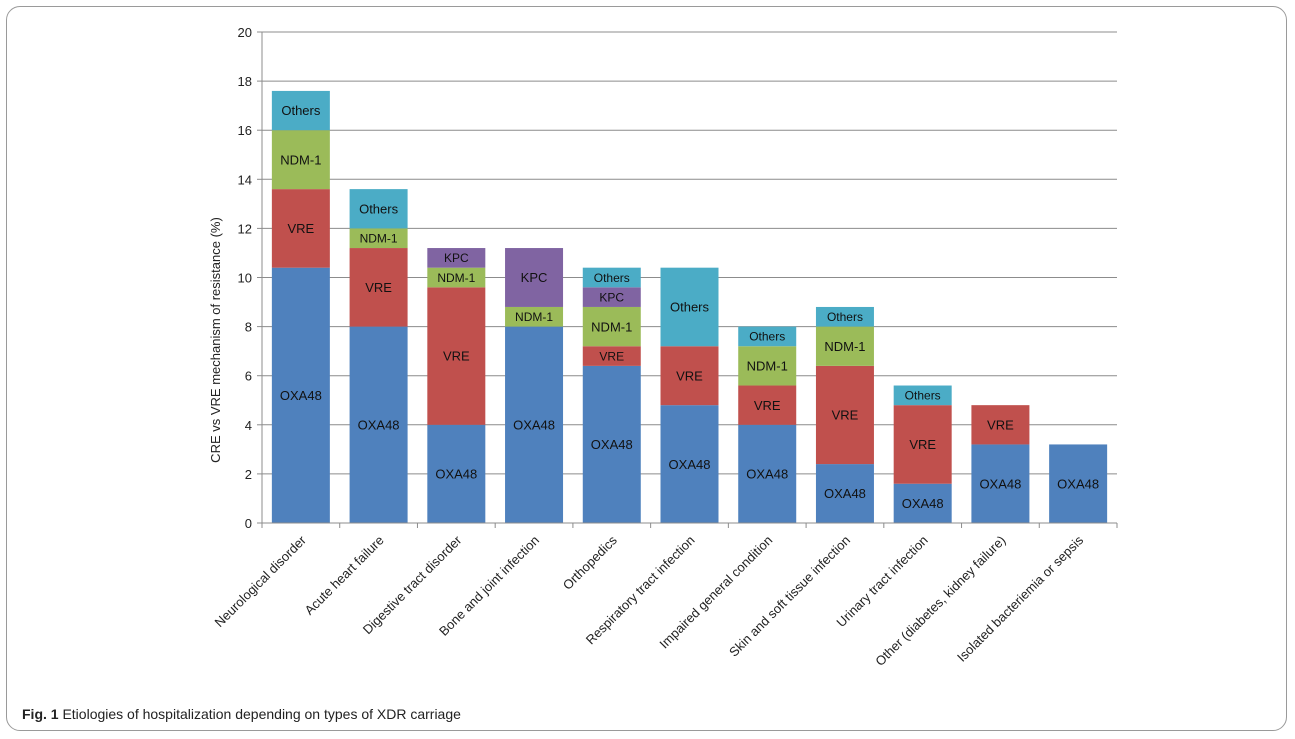 The width and height of the screenshot is (1295, 739). What do you see at coordinates (248, 425) in the screenshot?
I see `y-tick-label: 4` at bounding box center [248, 425].